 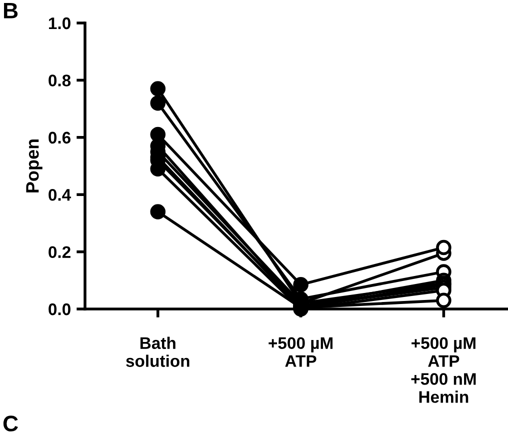 What do you see at coordinates (59, 80) in the screenshot?
I see `y-tick-label: 0.8` at bounding box center [59, 80].